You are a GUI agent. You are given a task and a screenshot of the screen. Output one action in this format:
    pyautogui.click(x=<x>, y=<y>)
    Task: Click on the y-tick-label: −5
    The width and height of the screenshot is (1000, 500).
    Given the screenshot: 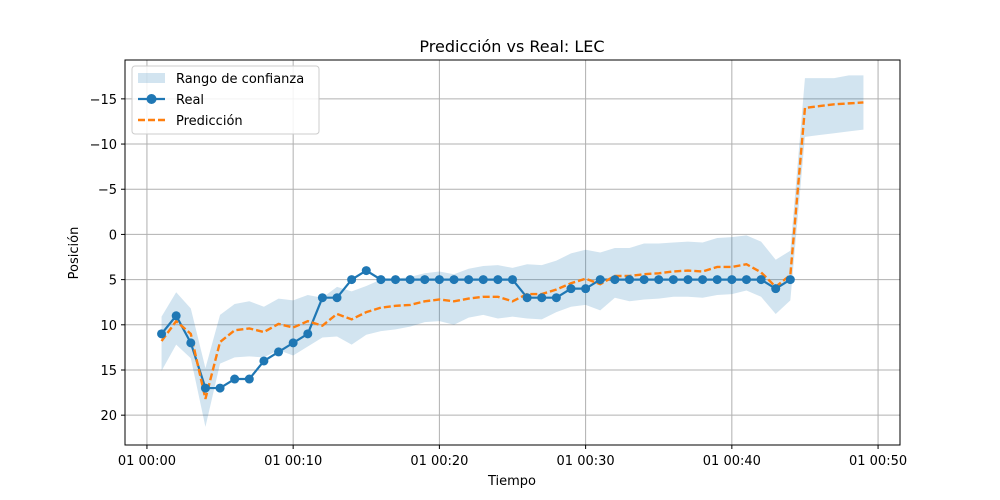 What is the action you would take?
    pyautogui.click(x=107, y=190)
    